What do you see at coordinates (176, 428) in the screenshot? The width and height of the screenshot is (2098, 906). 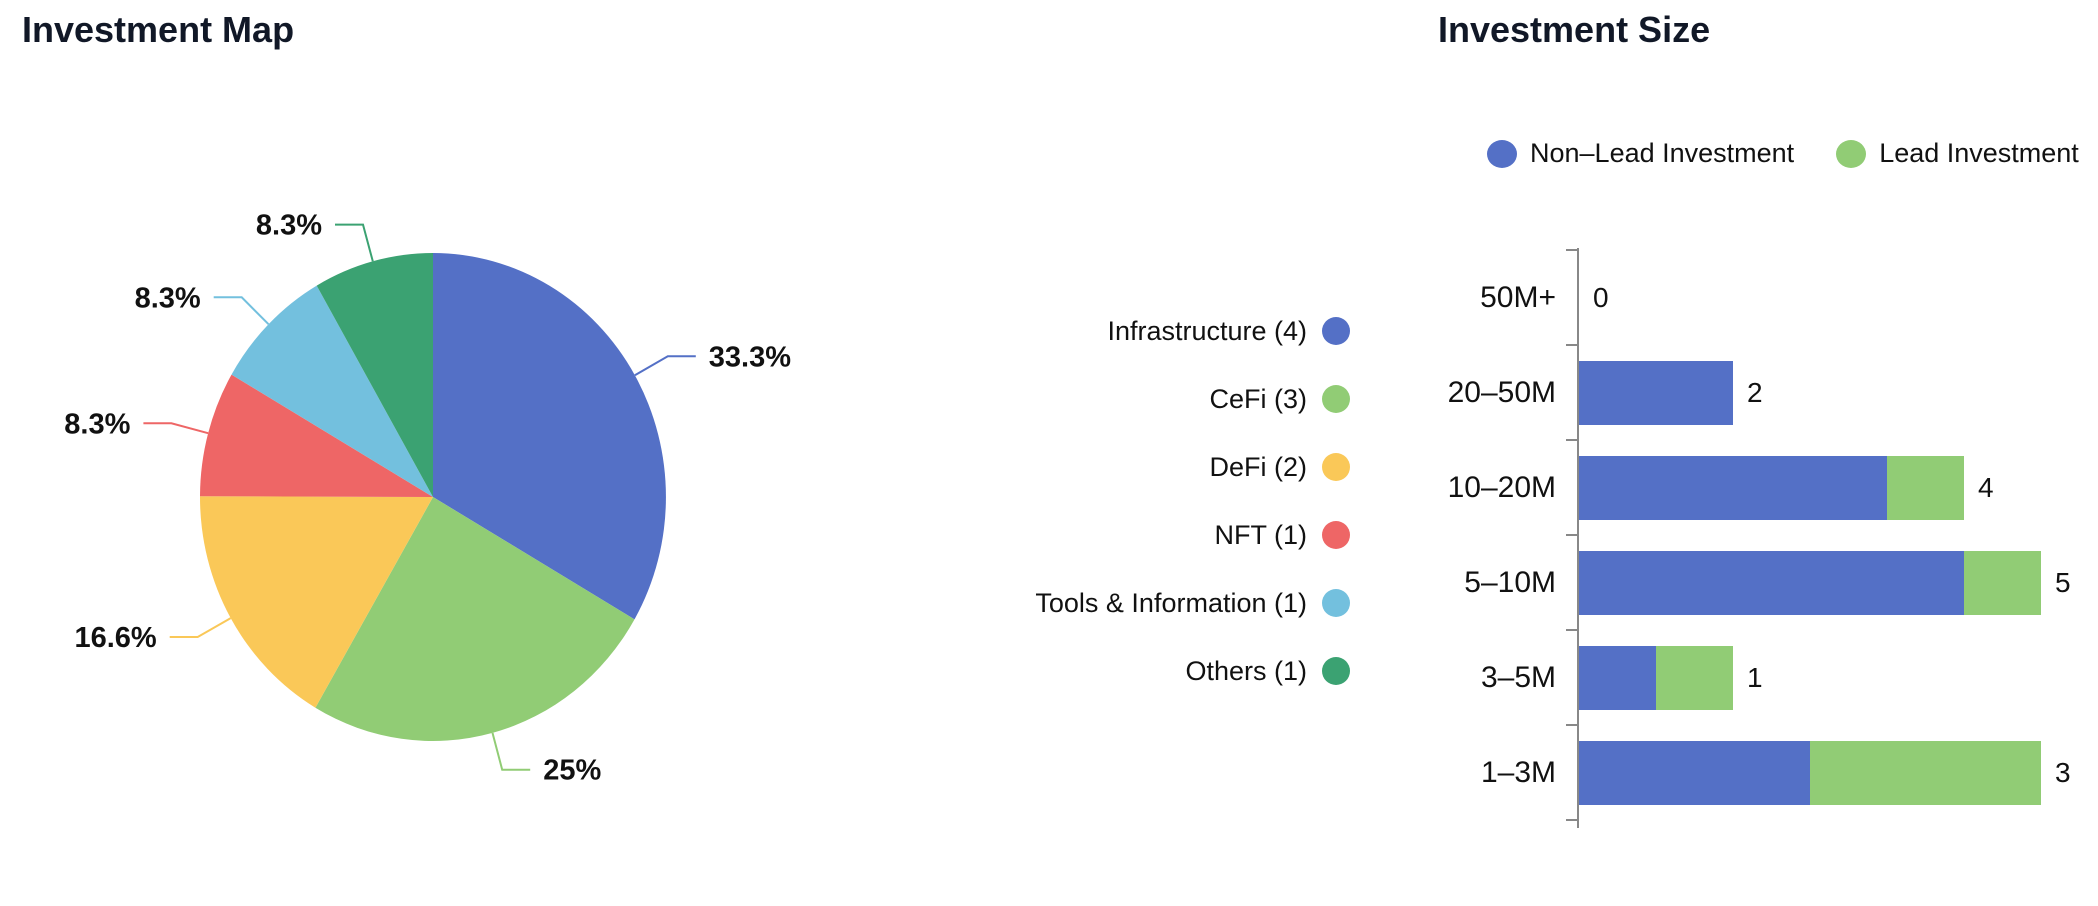 I see `pie-label-line-nft` at bounding box center [176, 428].